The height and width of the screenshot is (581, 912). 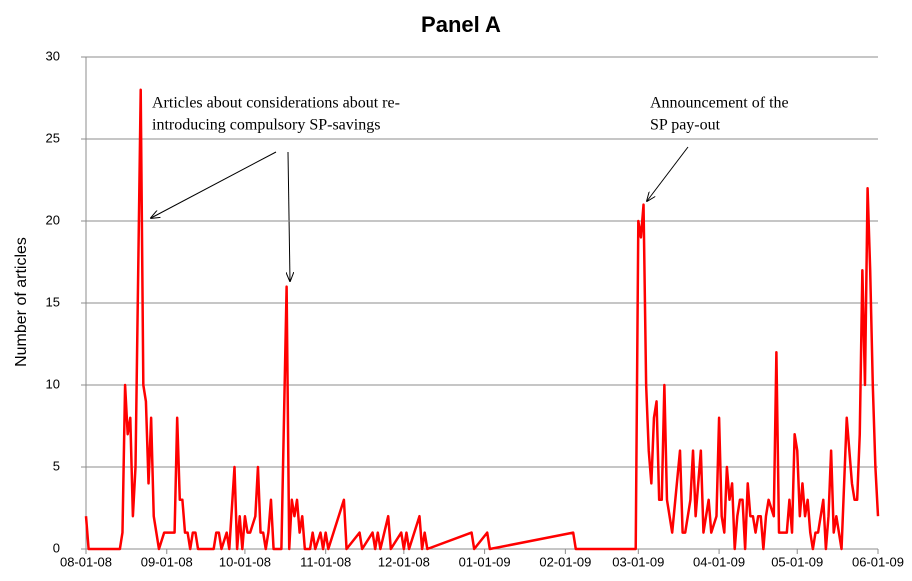 What do you see at coordinates (565, 561) in the screenshot?
I see `x-tick-label: 02-01-09` at bounding box center [565, 561].